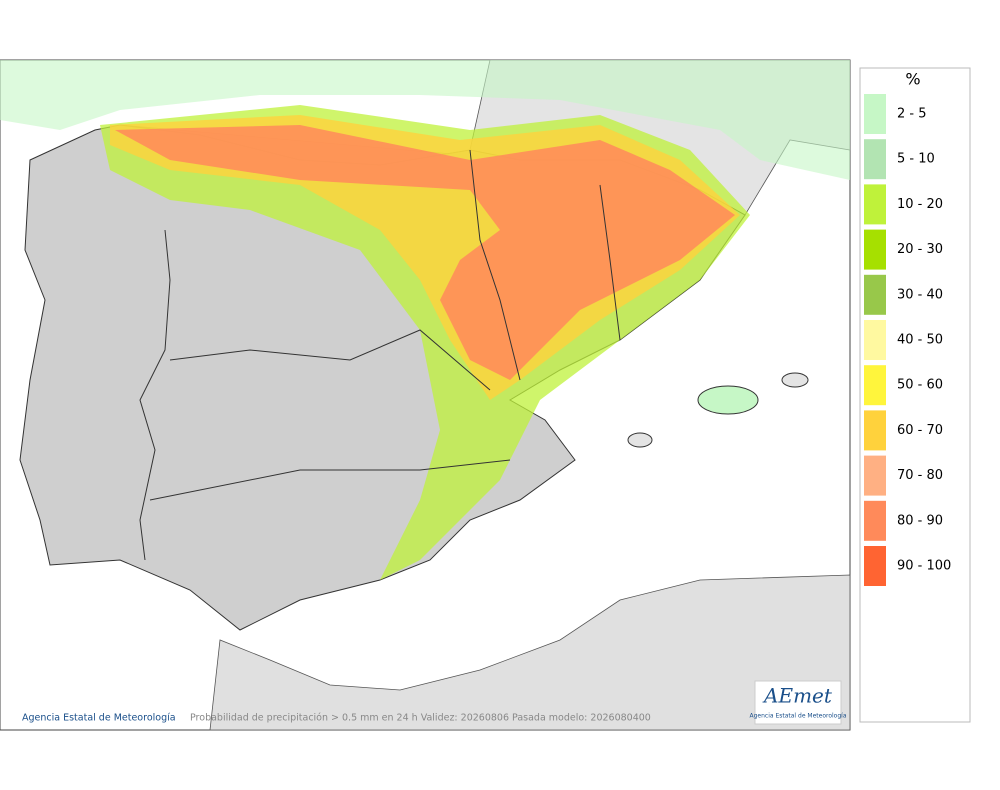 Image resolution: width=1000 pixels, height=790 pixels. Describe the element at coordinates (920, 249) in the screenshot. I see `legend-label: 20 - 30` at that location.